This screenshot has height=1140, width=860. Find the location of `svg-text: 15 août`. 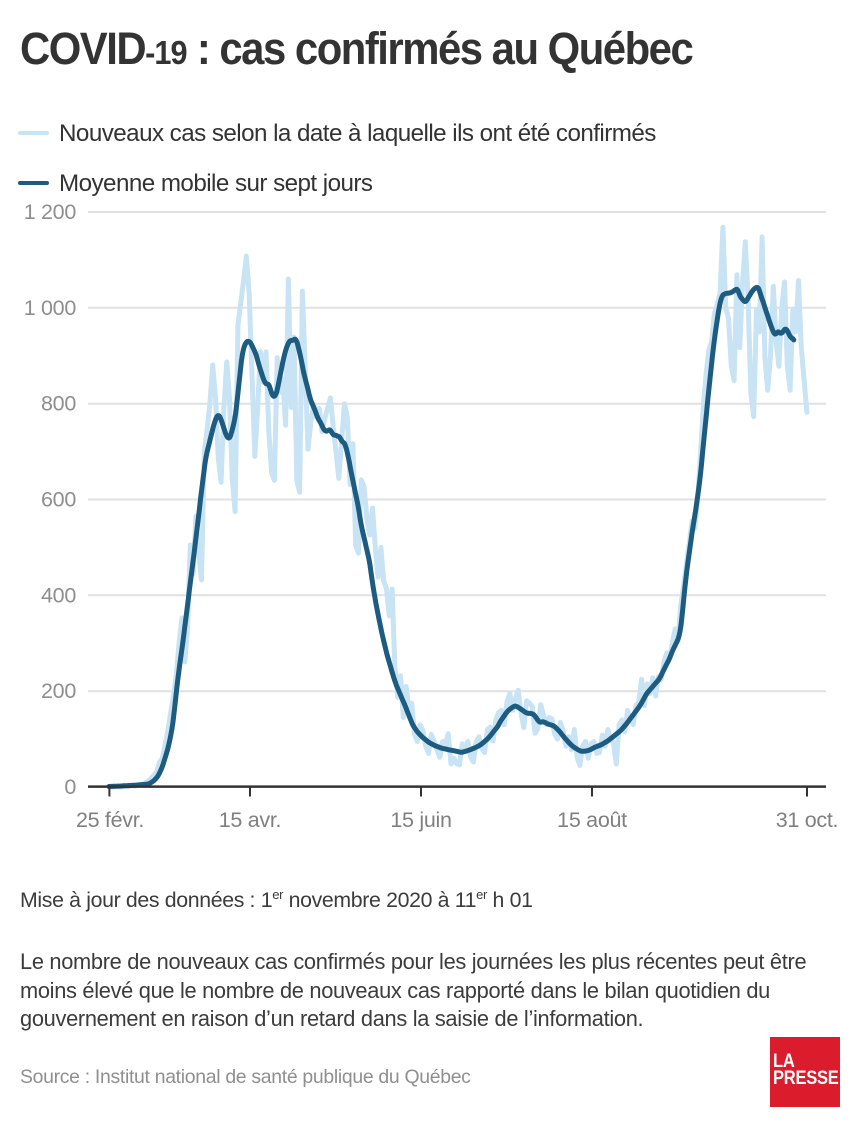

svg-text: 15 août is located at coordinates (592, 820).